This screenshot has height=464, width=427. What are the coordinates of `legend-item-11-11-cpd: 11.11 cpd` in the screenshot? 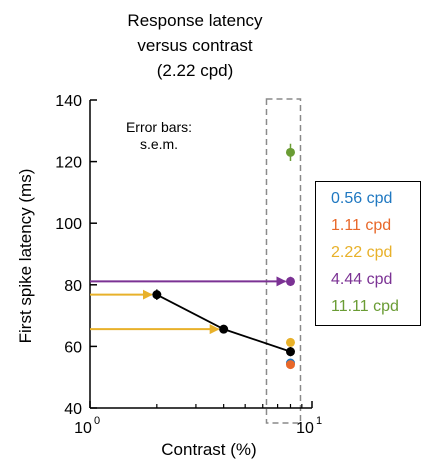 It's located at (365, 307).